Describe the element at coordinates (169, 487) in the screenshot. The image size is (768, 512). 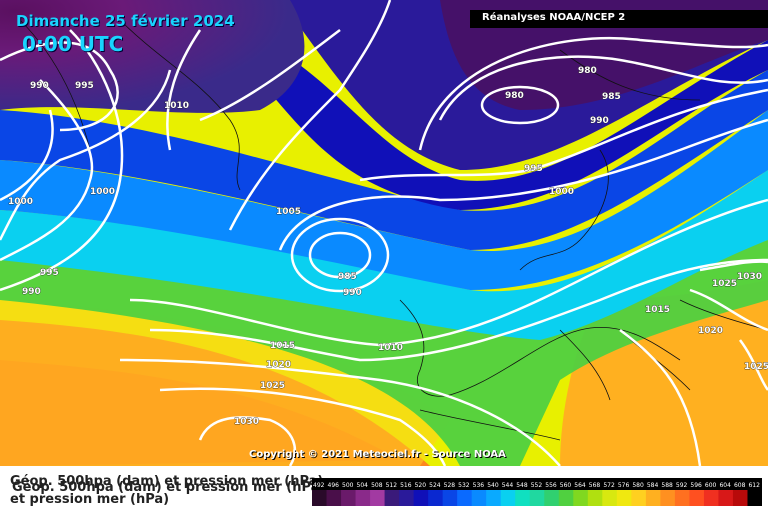
I see `caption-line1-overlap: Géop. 500hpa (dam) et pression mer (hPa)` at that location.